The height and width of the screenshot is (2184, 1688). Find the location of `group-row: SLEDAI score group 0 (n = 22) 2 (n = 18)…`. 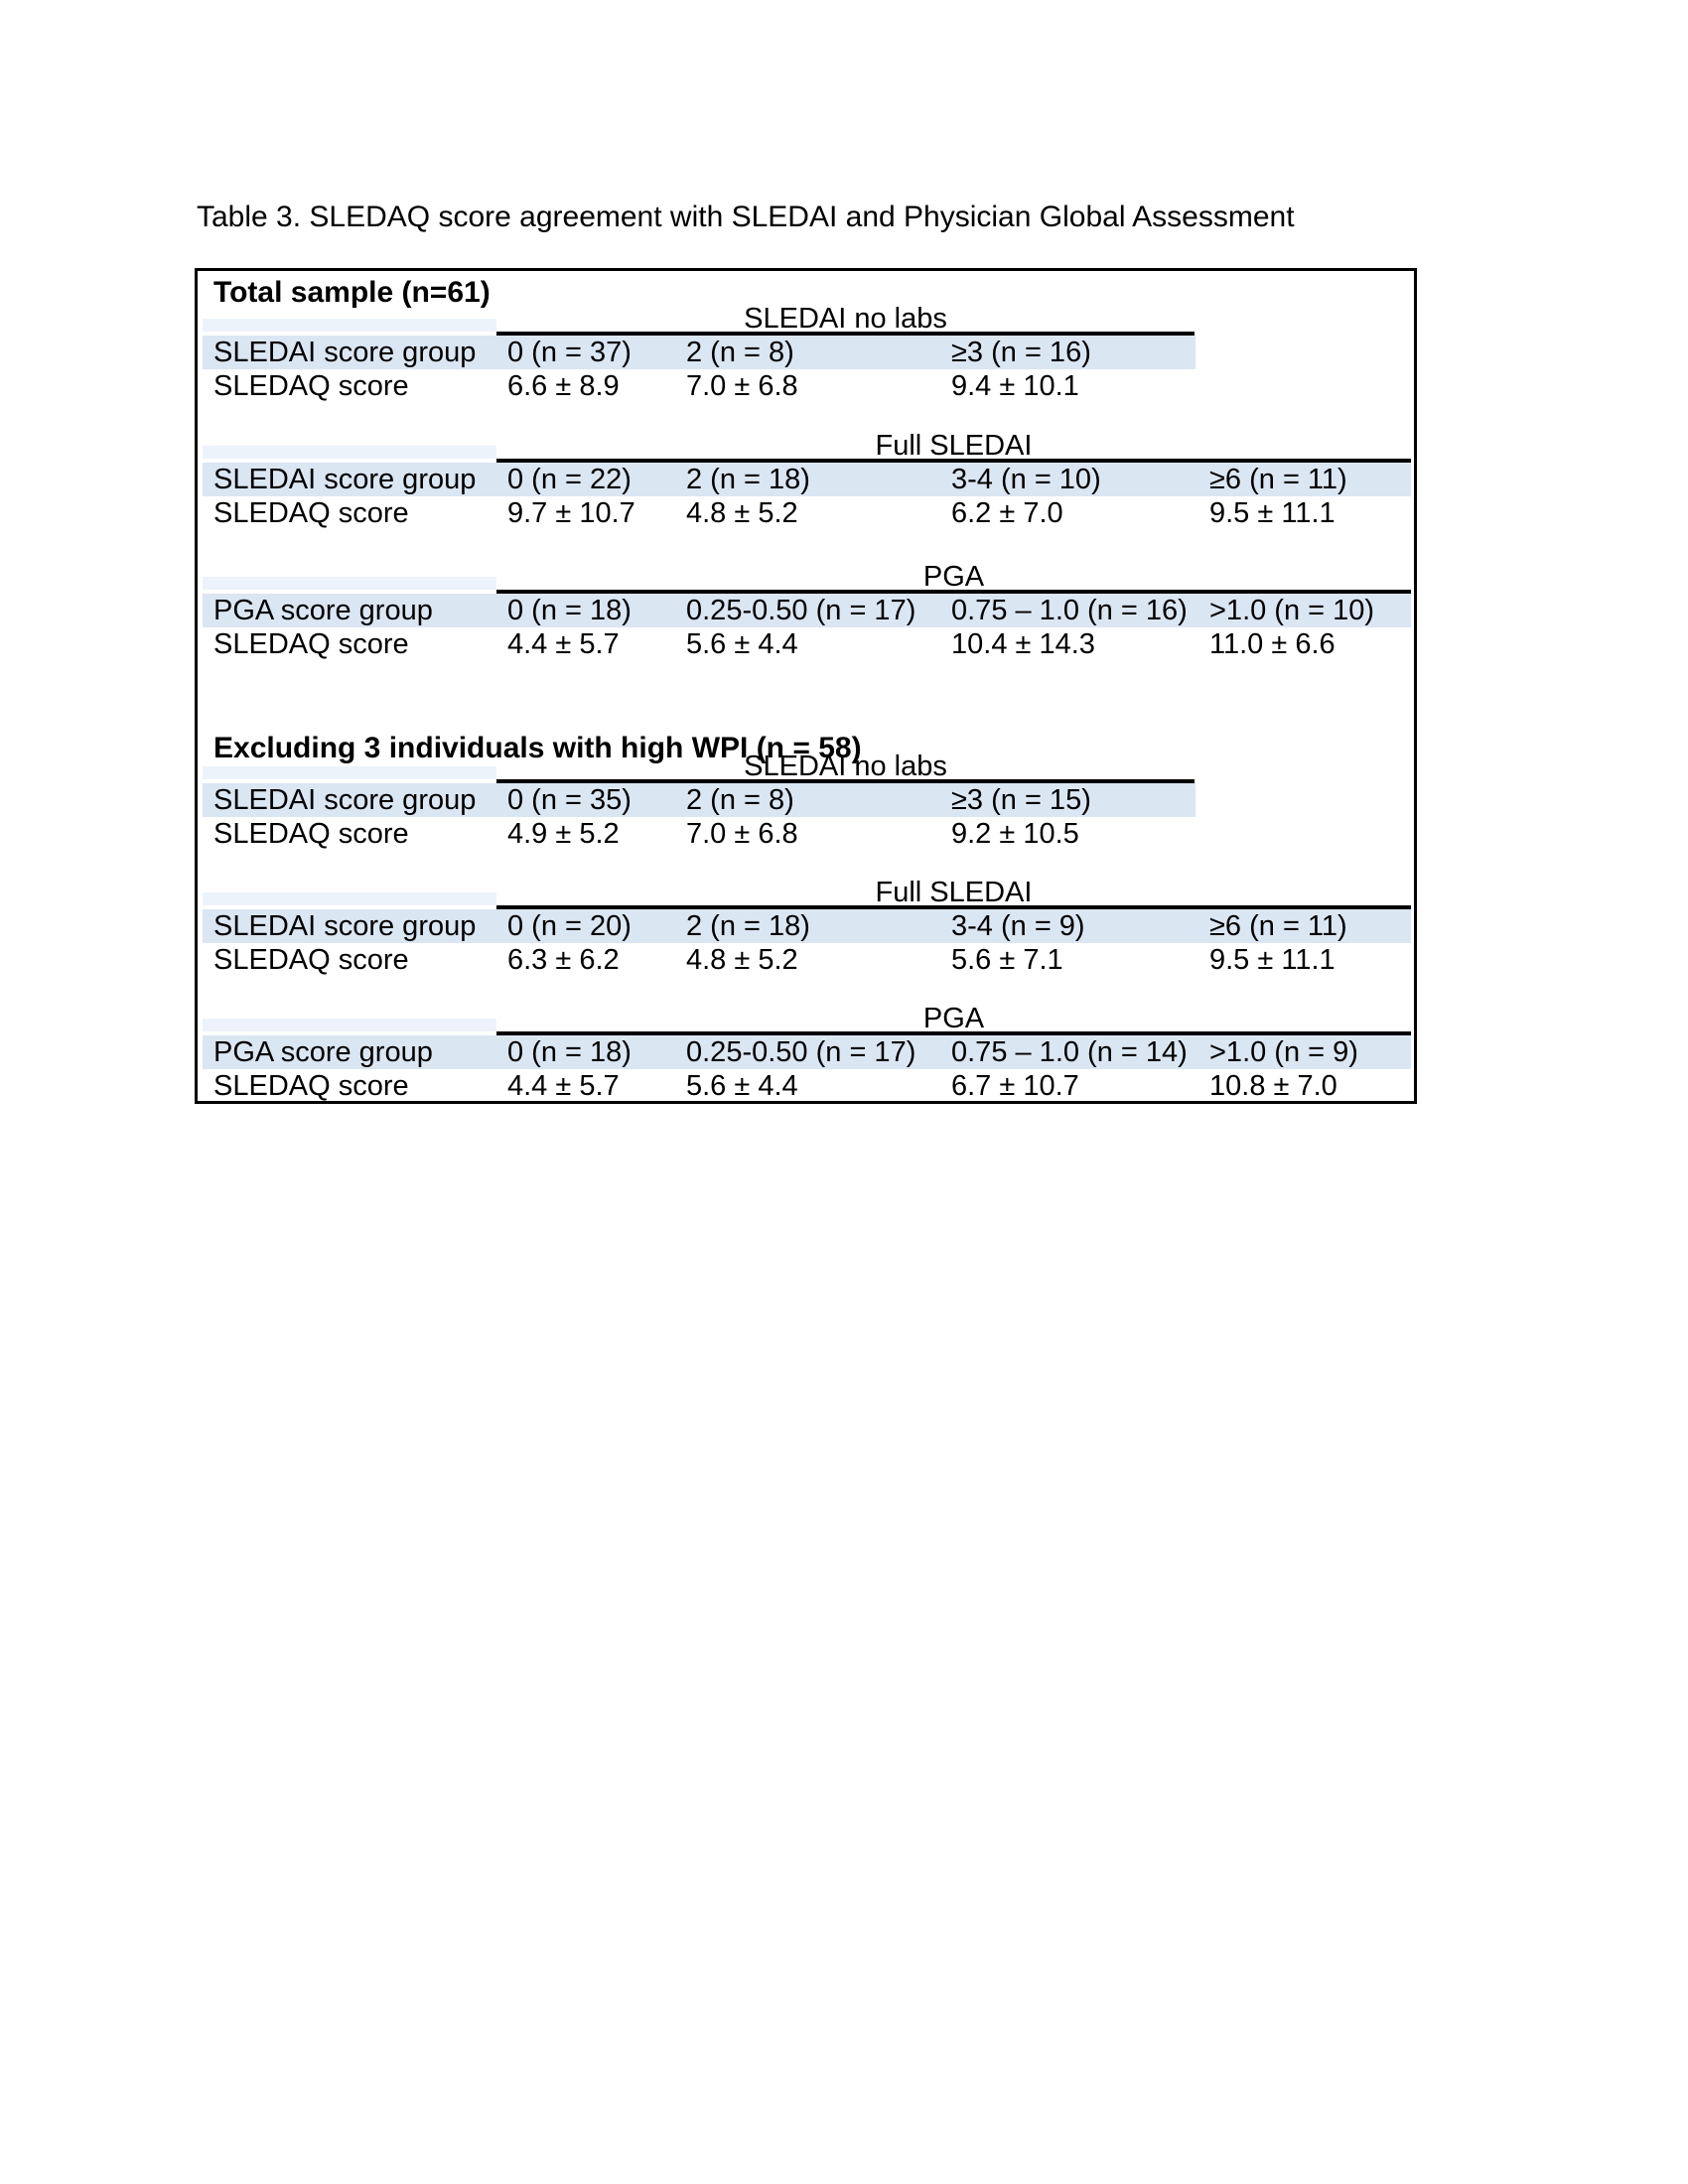

group-row: SLEDAI score group 0 (n = 22) 2 (n = 18)… is located at coordinates (807, 479).